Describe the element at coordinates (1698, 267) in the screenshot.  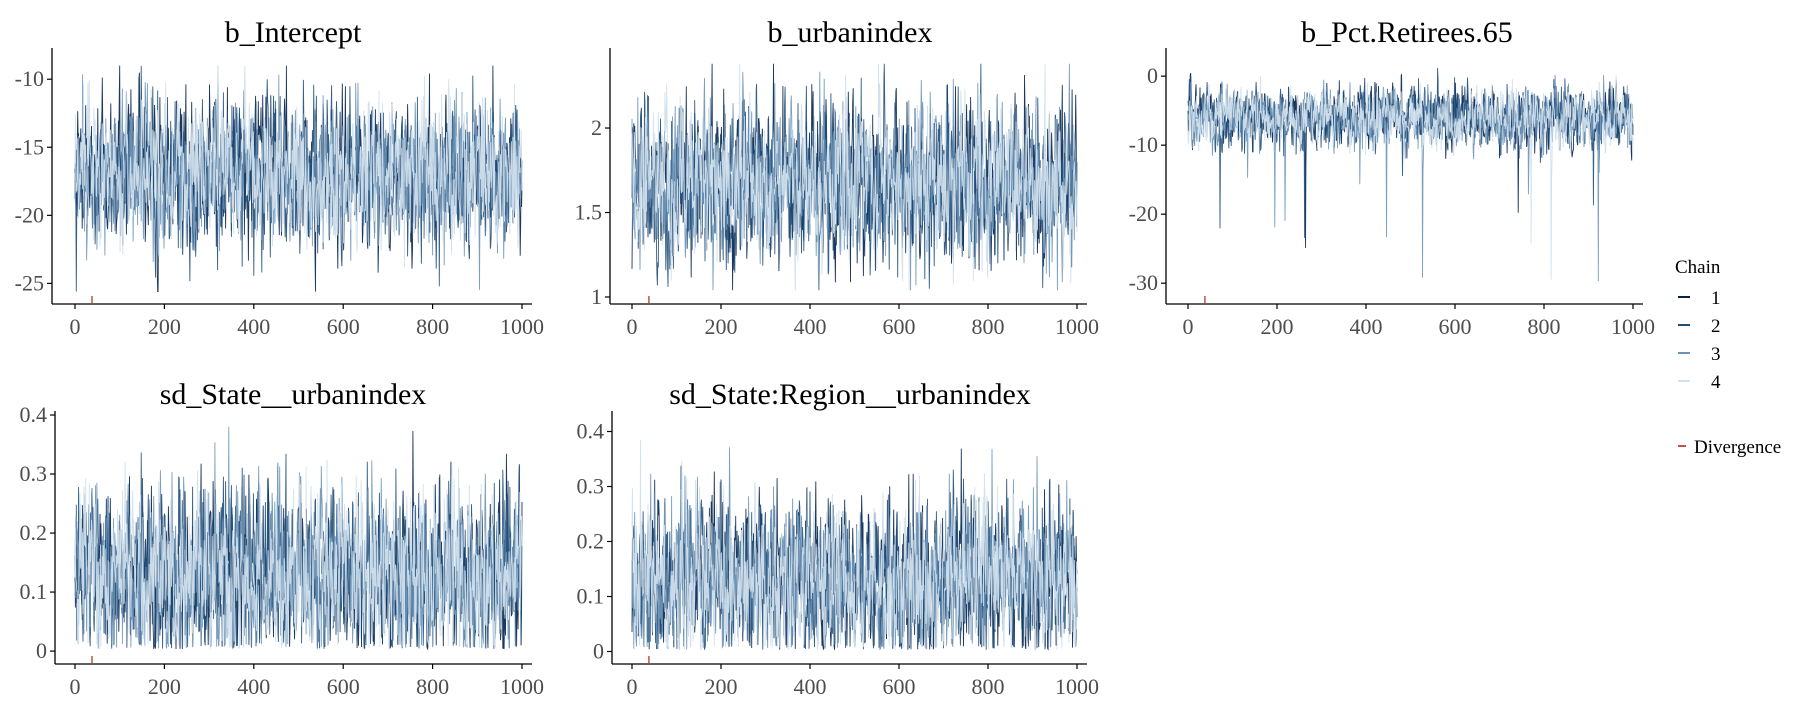
I see `legend-title: Chain` at that location.